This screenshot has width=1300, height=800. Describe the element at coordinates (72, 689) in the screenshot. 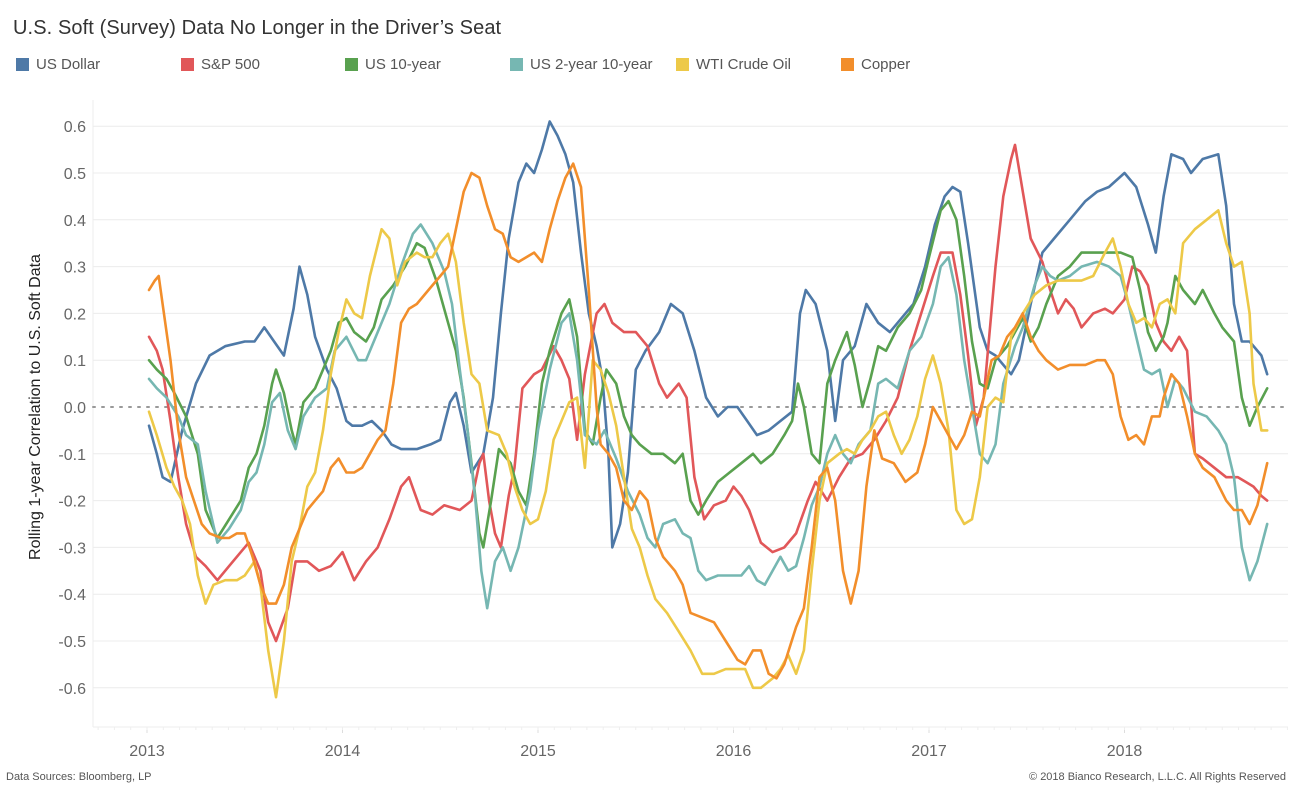

I see `y-tick-label: -0.6` at that location.